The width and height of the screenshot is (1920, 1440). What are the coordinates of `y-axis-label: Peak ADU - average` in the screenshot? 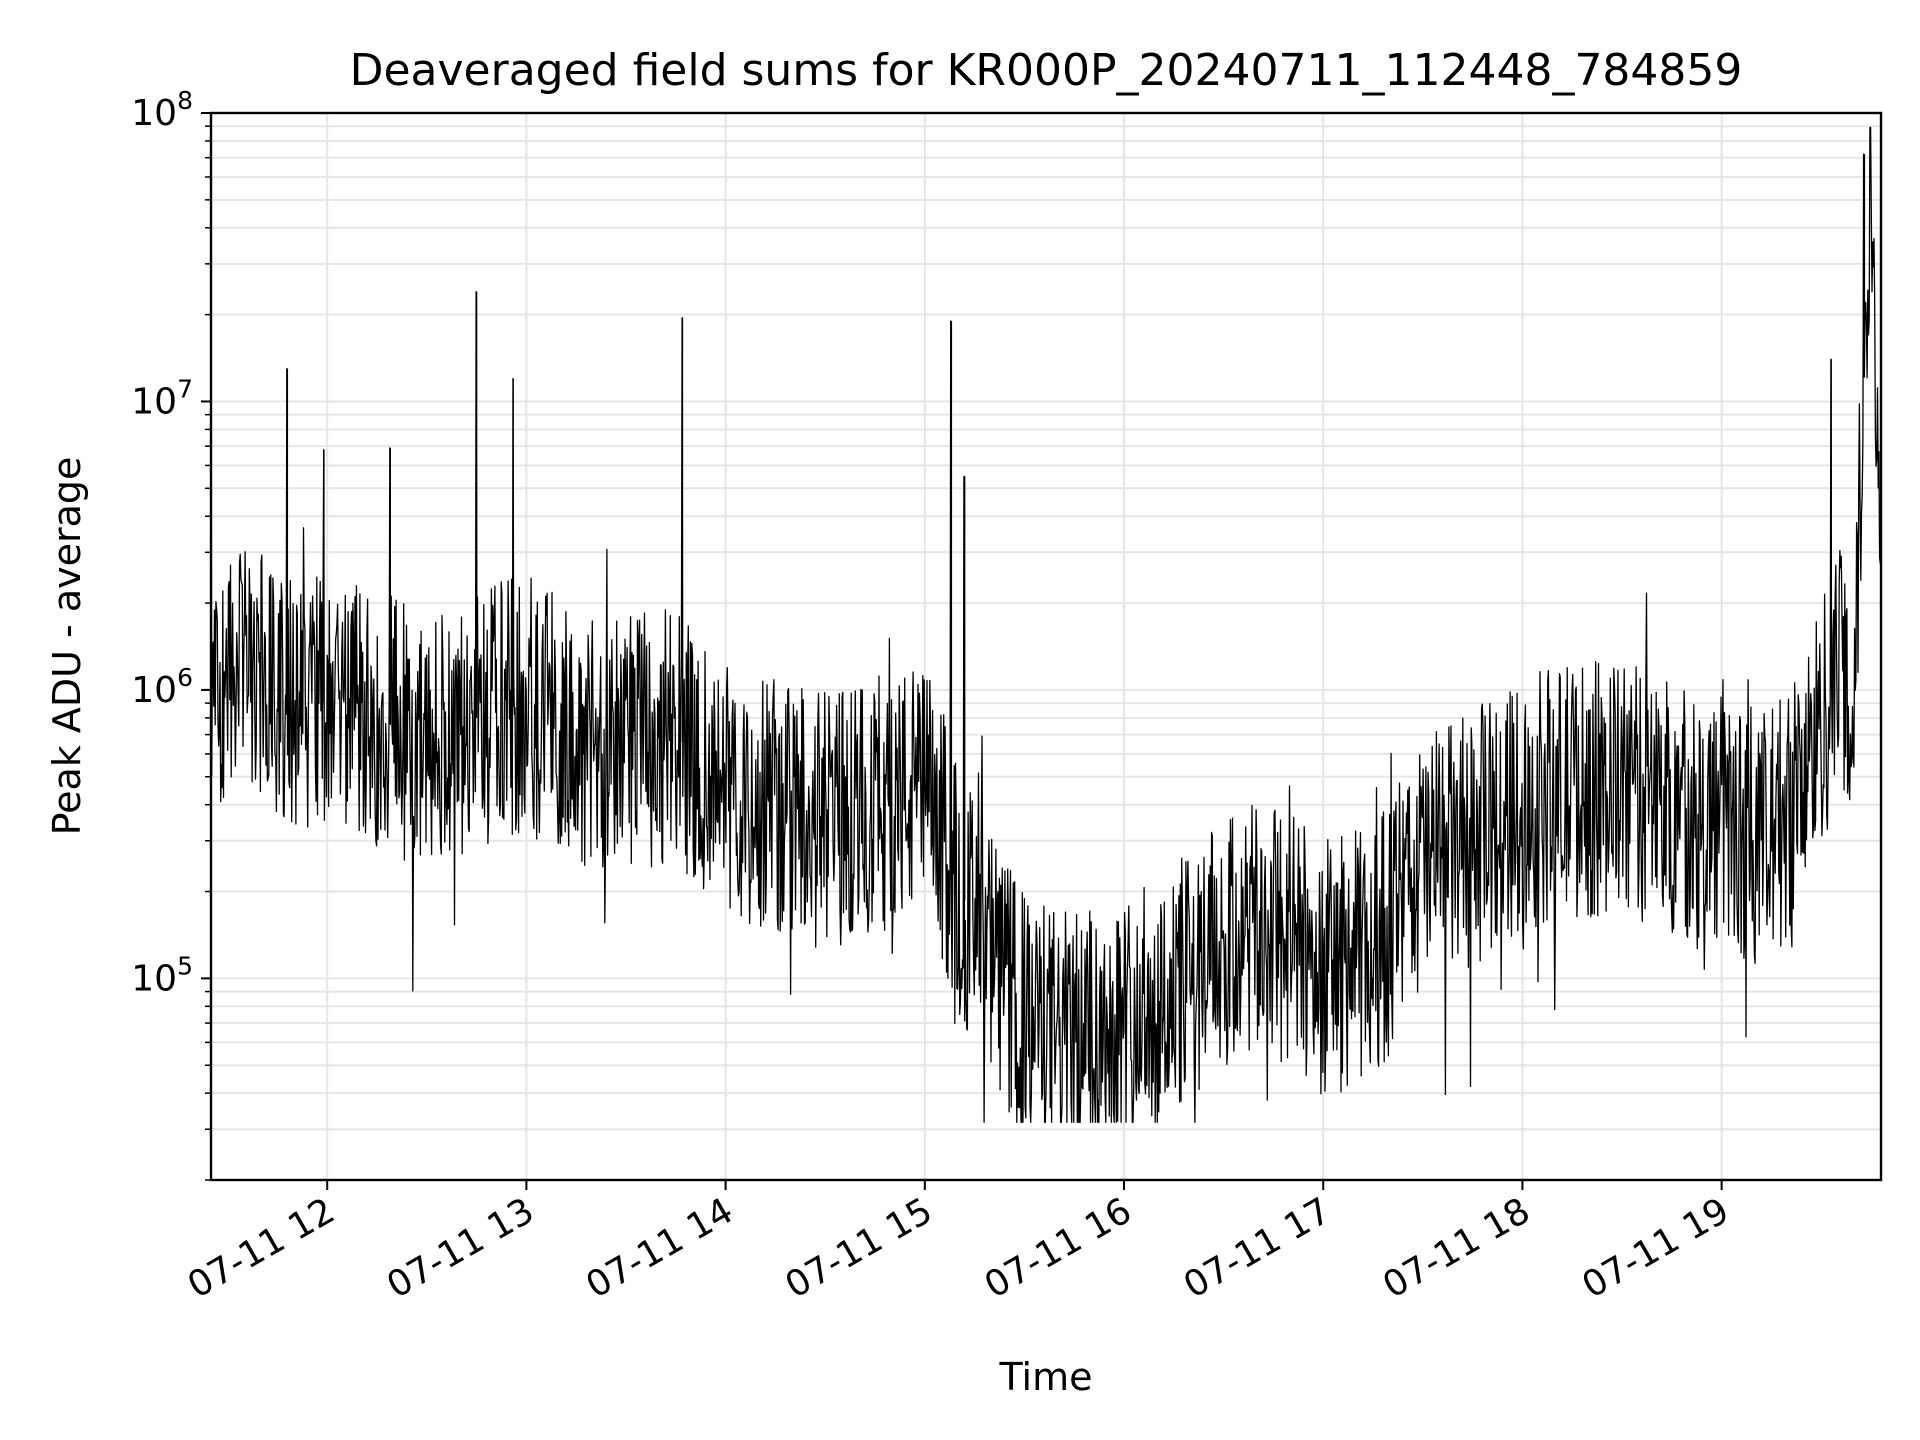 It's located at (67, 646).